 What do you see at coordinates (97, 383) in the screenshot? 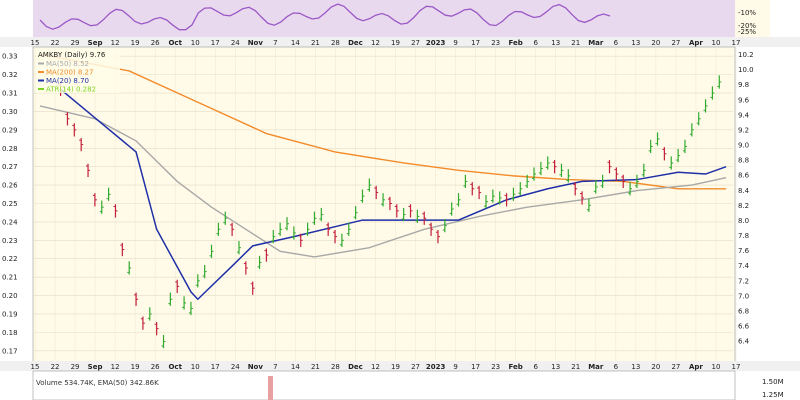
I see `volume-label: Volume 534.74K, EMA(50) 342.86K` at bounding box center [97, 383].